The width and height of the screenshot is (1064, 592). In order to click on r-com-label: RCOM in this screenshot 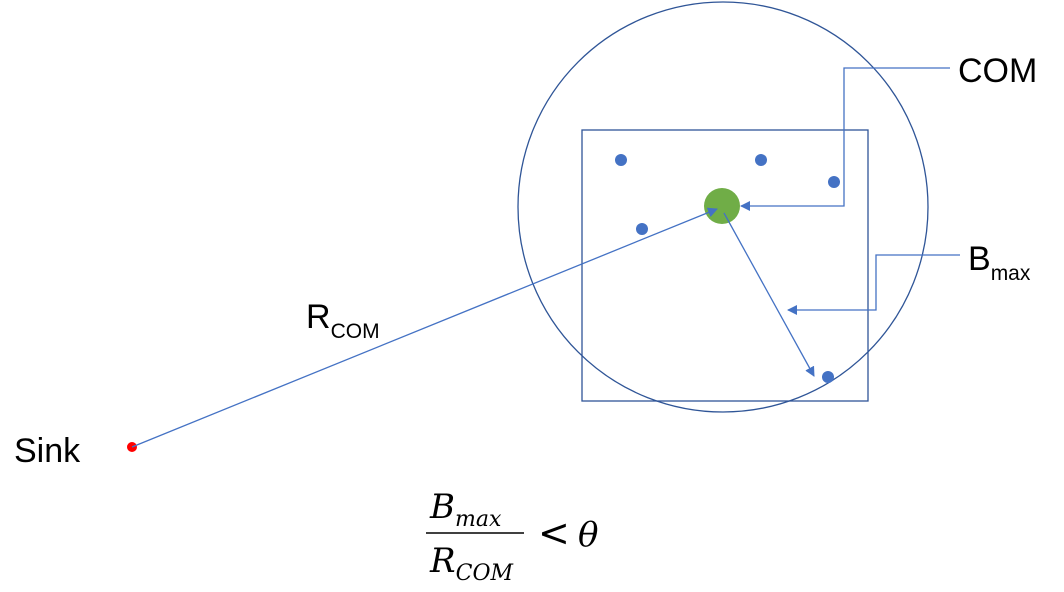, I will do `click(343, 320)`.